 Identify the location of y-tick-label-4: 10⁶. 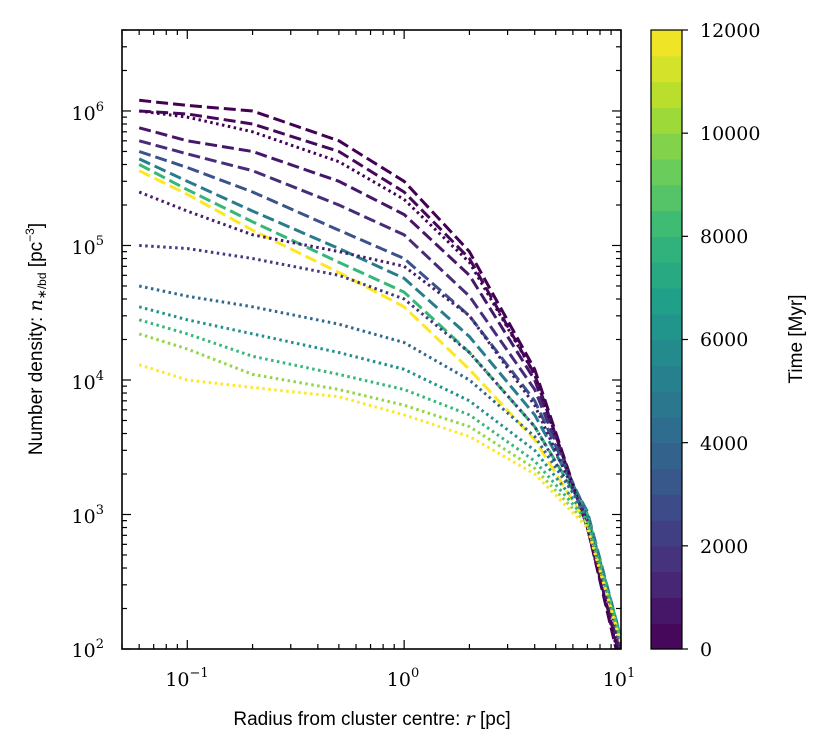
(88, 112).